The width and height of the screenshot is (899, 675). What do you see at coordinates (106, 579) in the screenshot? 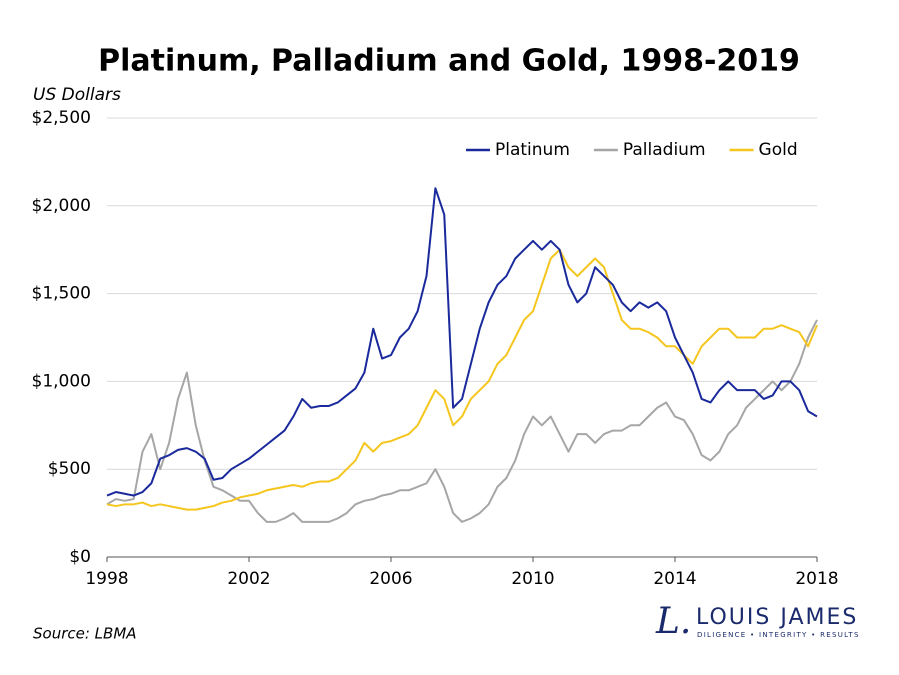
I see `x-tick-label: 1998` at bounding box center [106, 579].